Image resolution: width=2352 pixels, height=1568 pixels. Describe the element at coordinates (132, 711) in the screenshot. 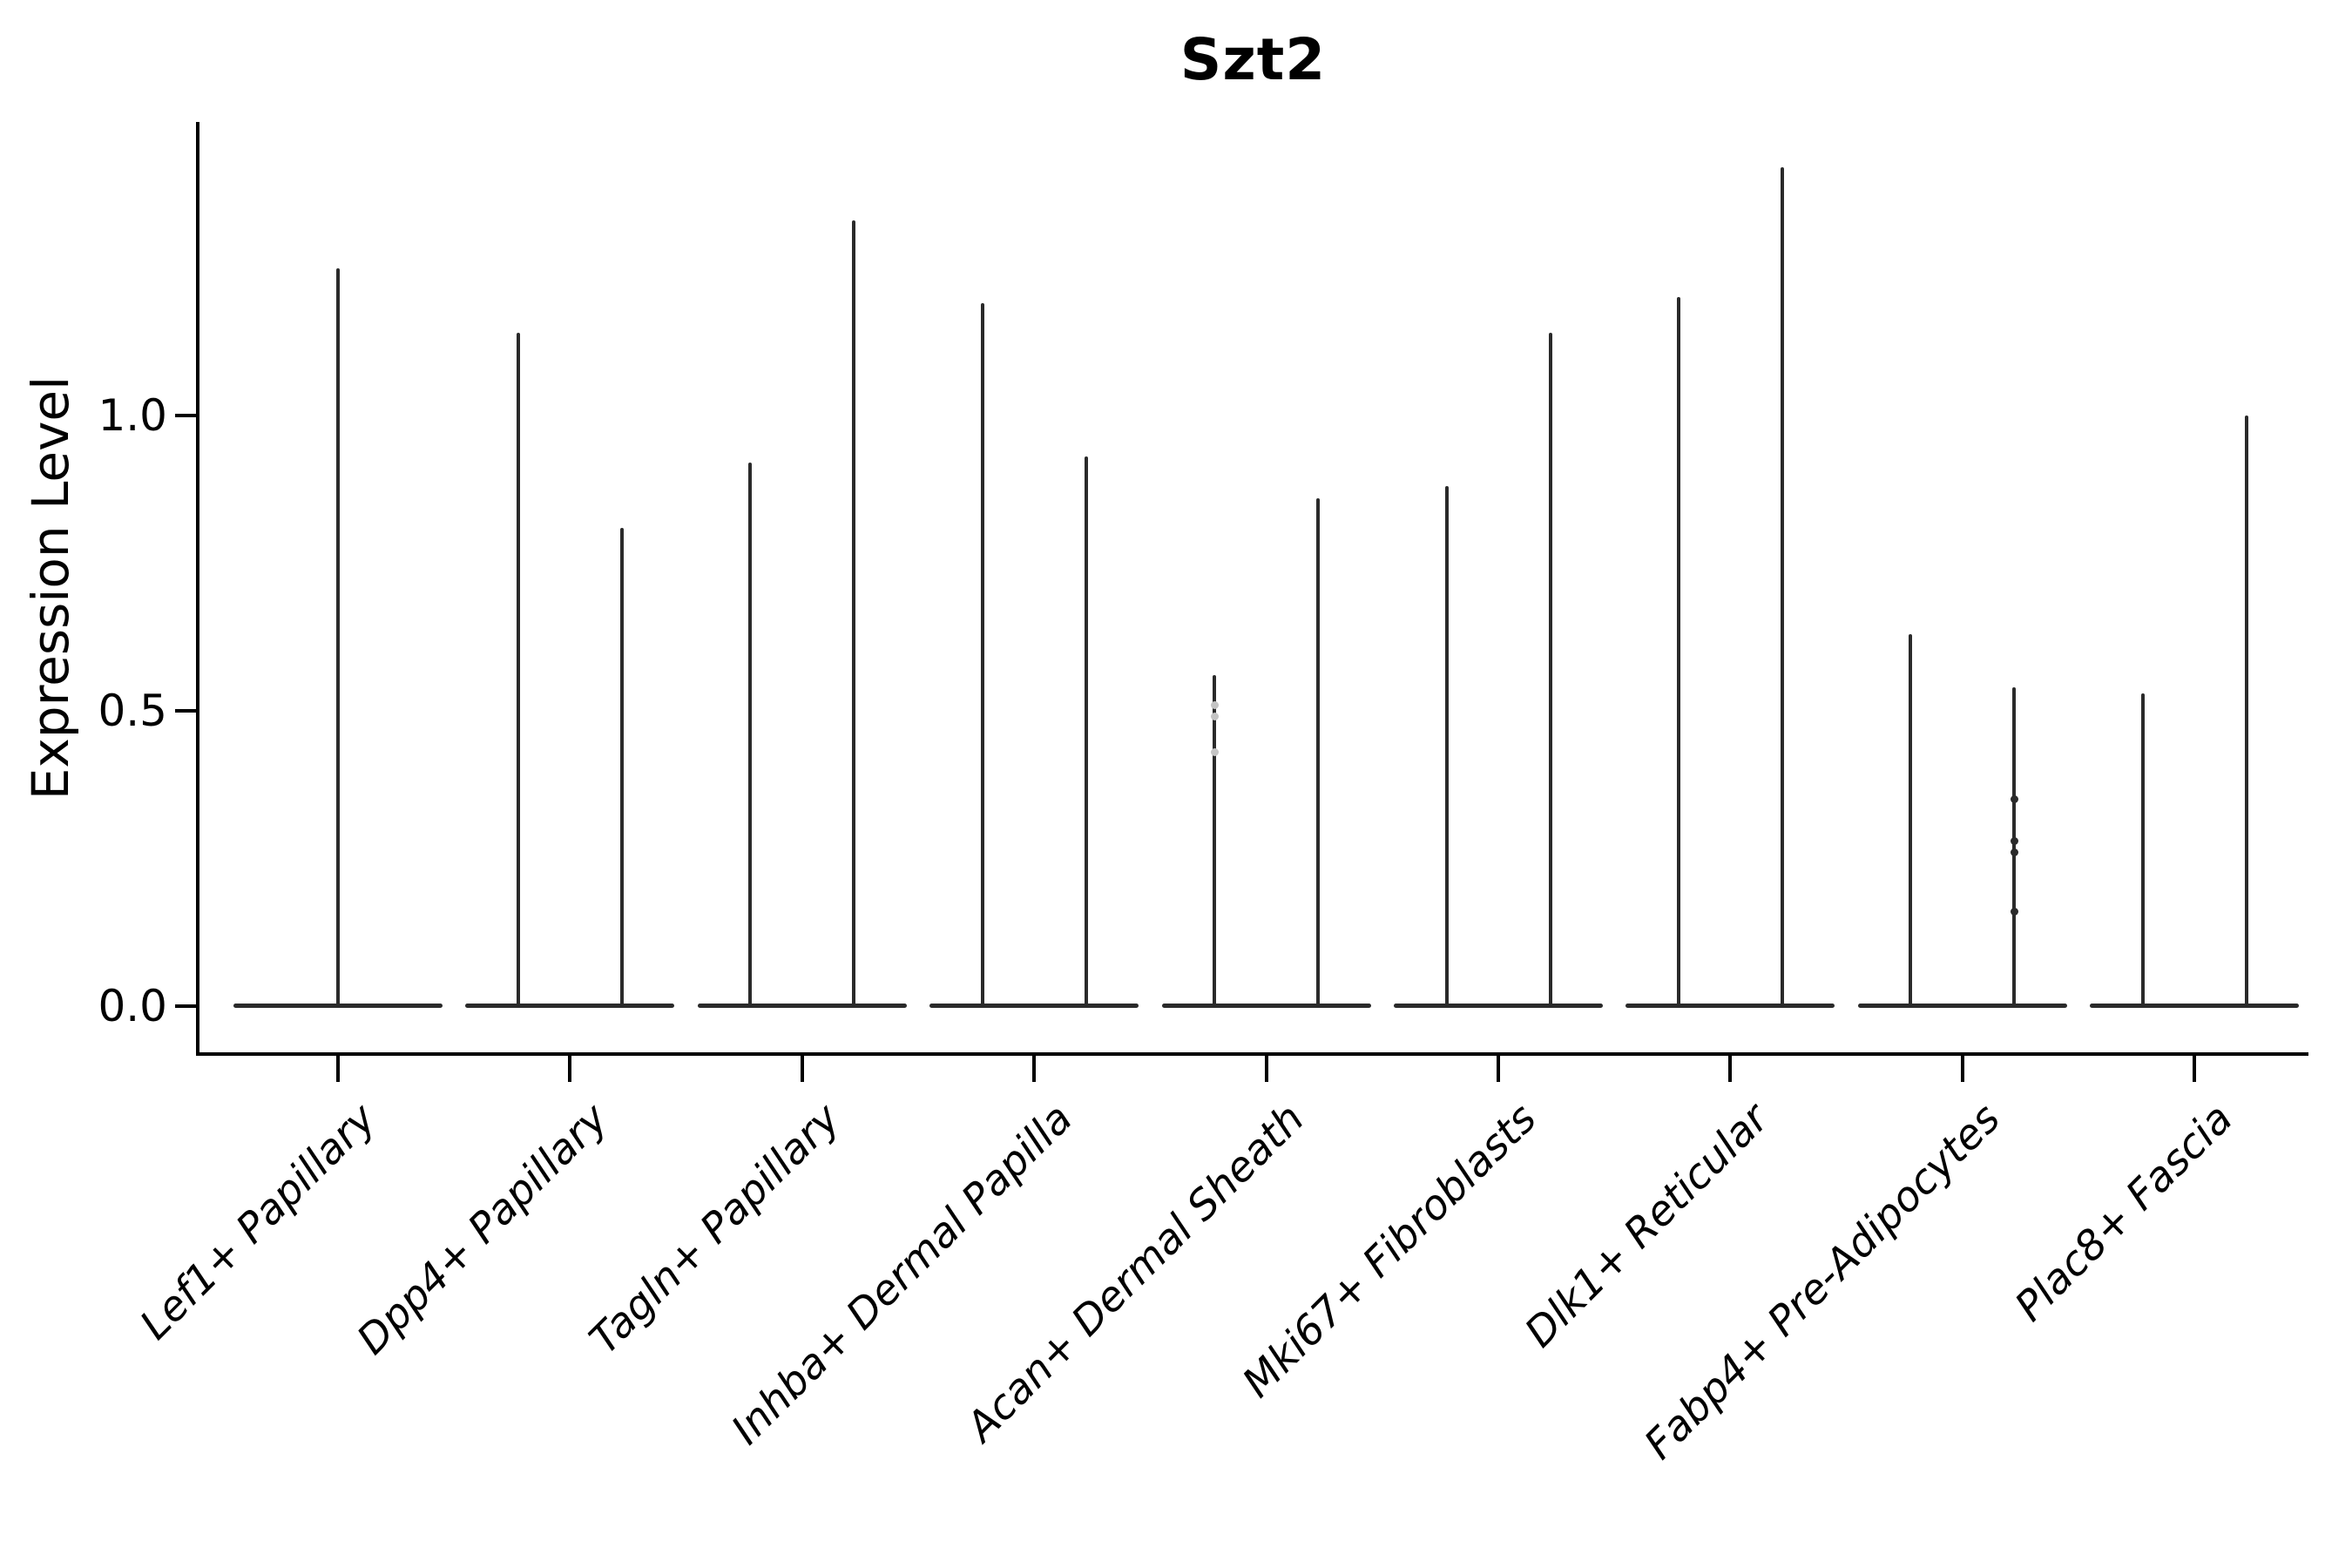

I see `y-tick-label: 0.5` at that location.